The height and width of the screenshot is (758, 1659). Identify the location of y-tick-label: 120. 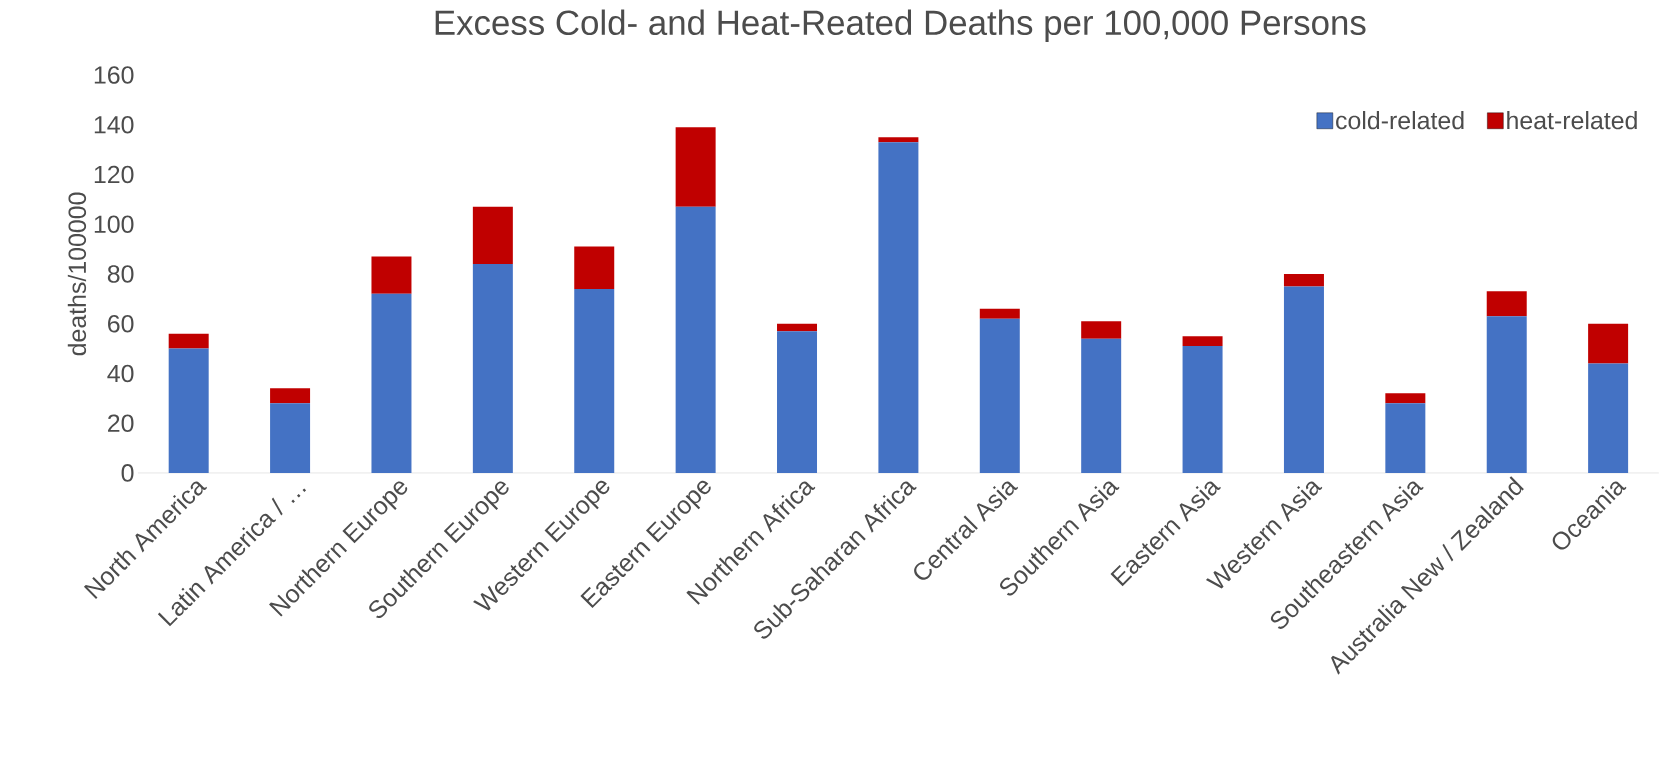
(114, 174).